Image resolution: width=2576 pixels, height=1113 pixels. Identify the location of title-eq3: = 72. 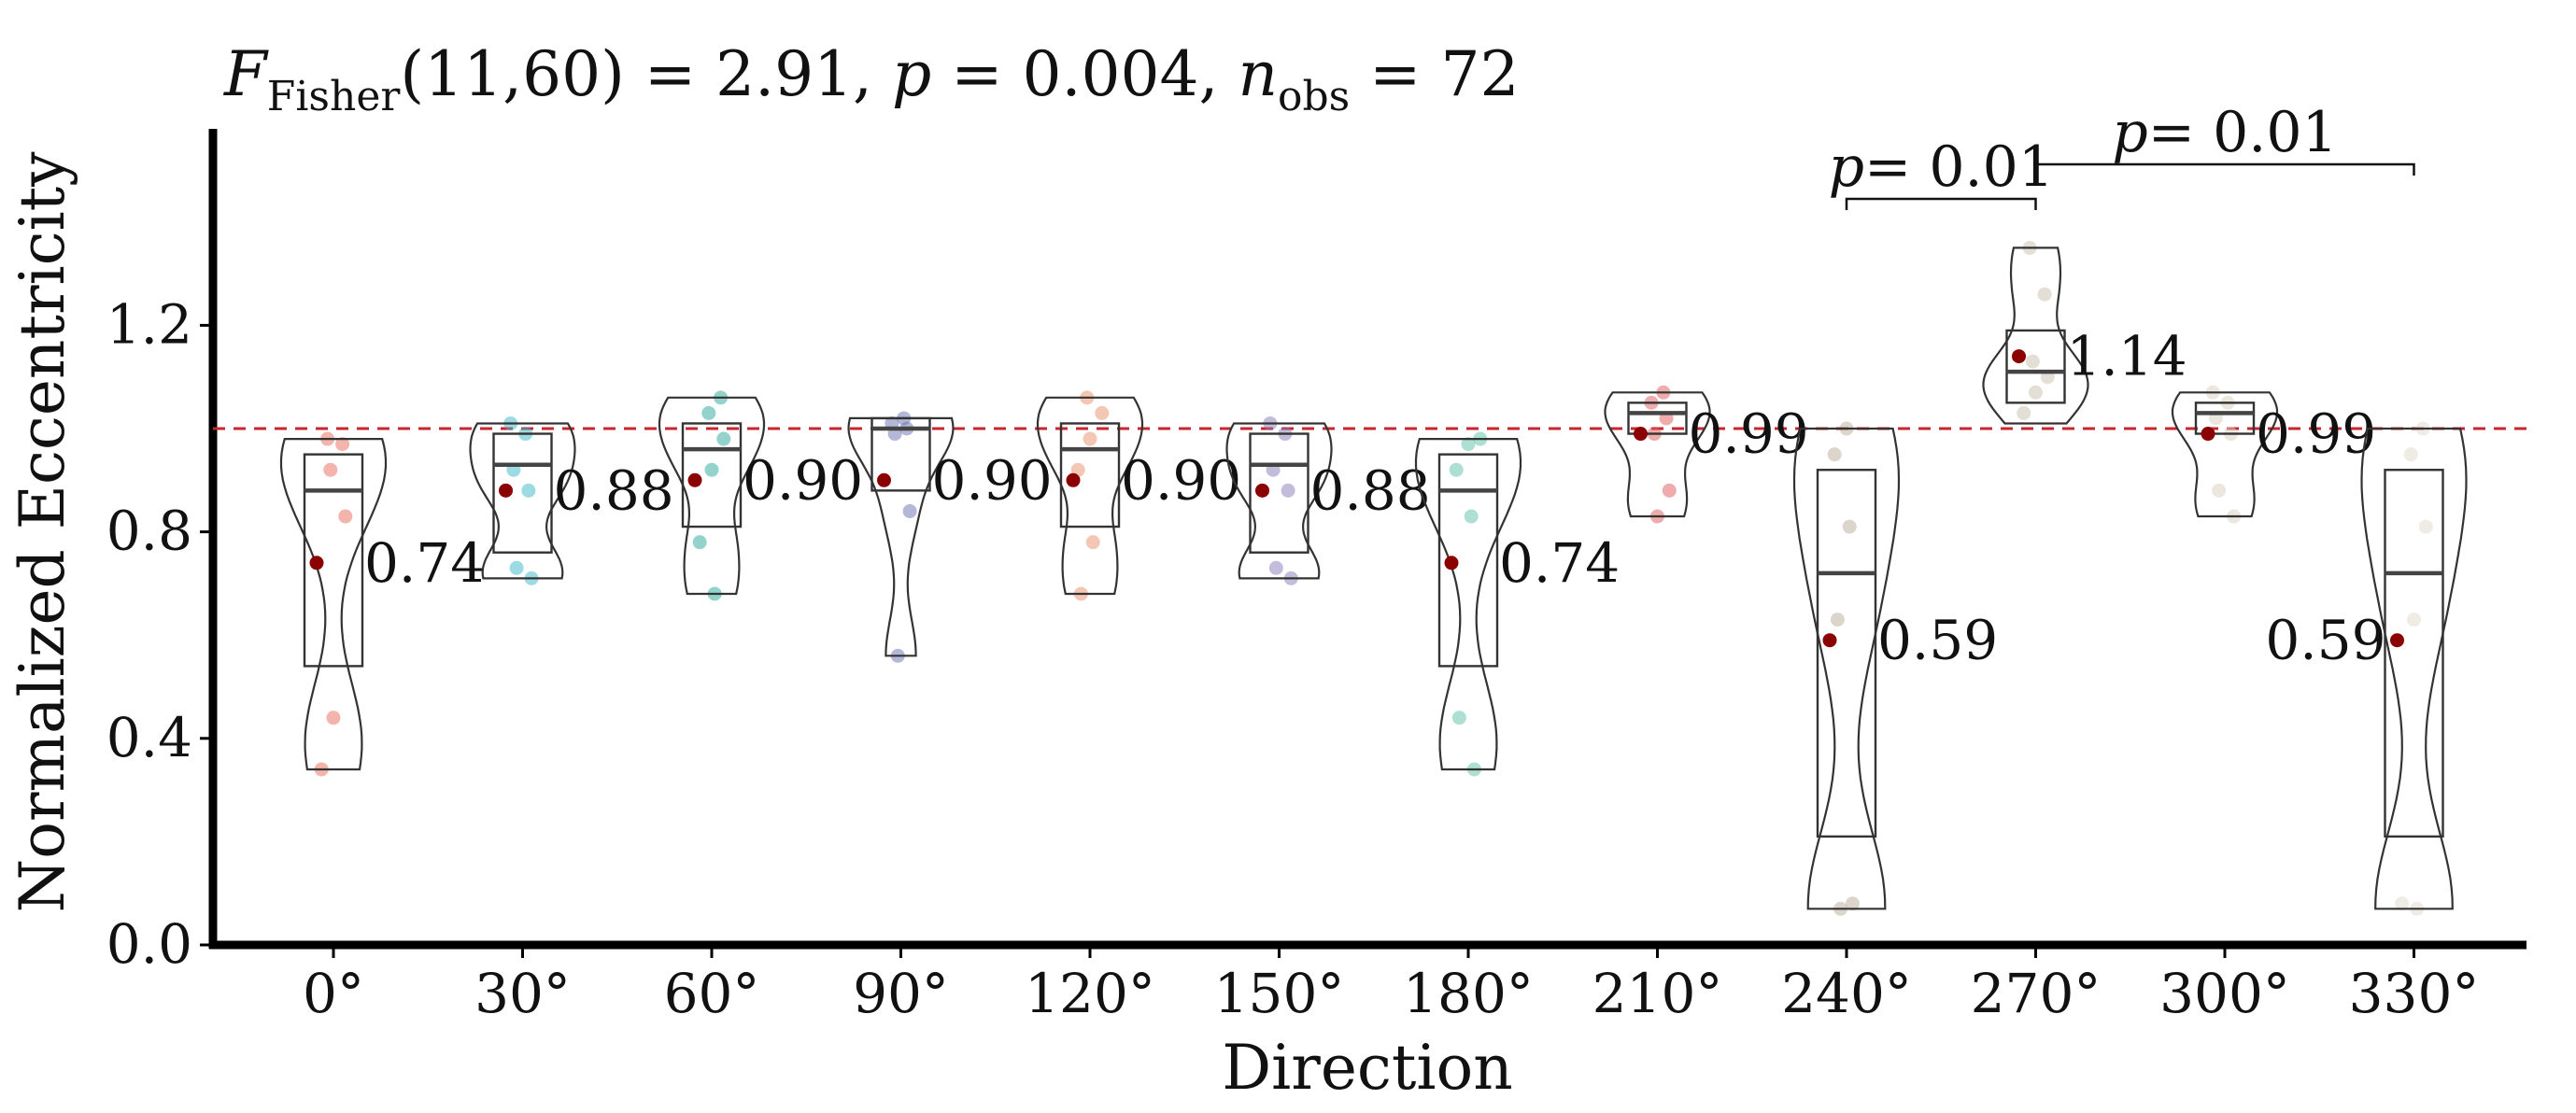
(1434, 74).